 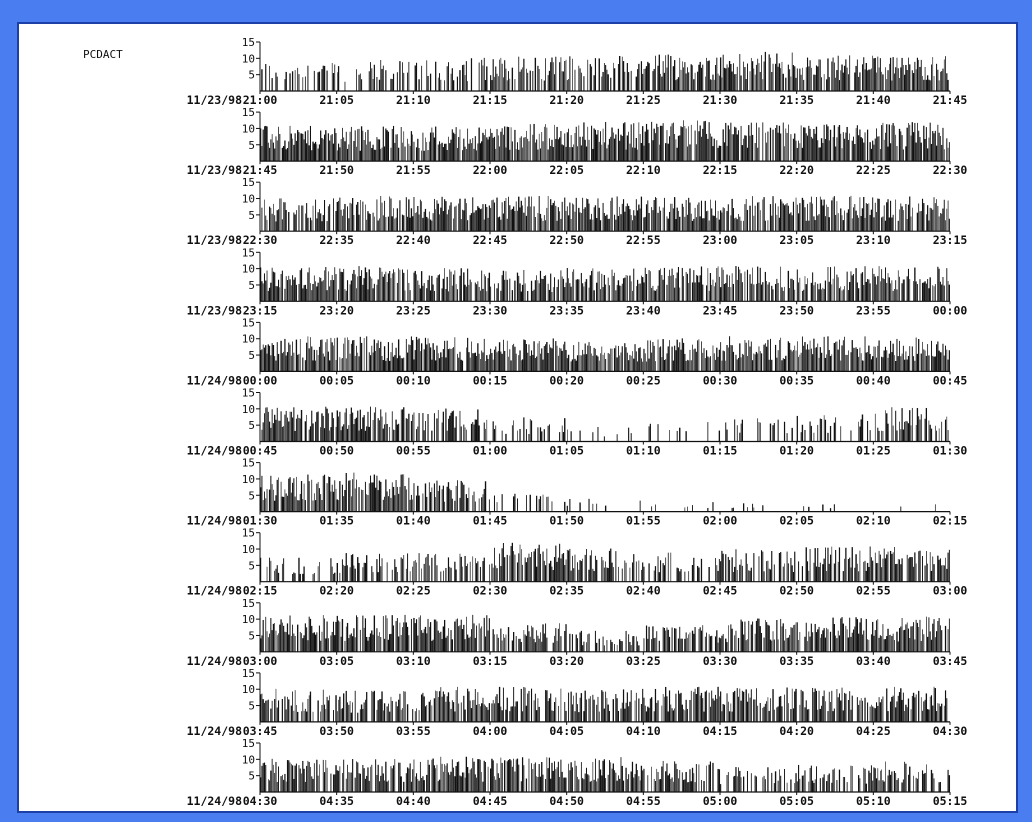 What do you see at coordinates (413, 170) in the screenshot?
I see `x-tick-label: 21:55` at bounding box center [413, 170].